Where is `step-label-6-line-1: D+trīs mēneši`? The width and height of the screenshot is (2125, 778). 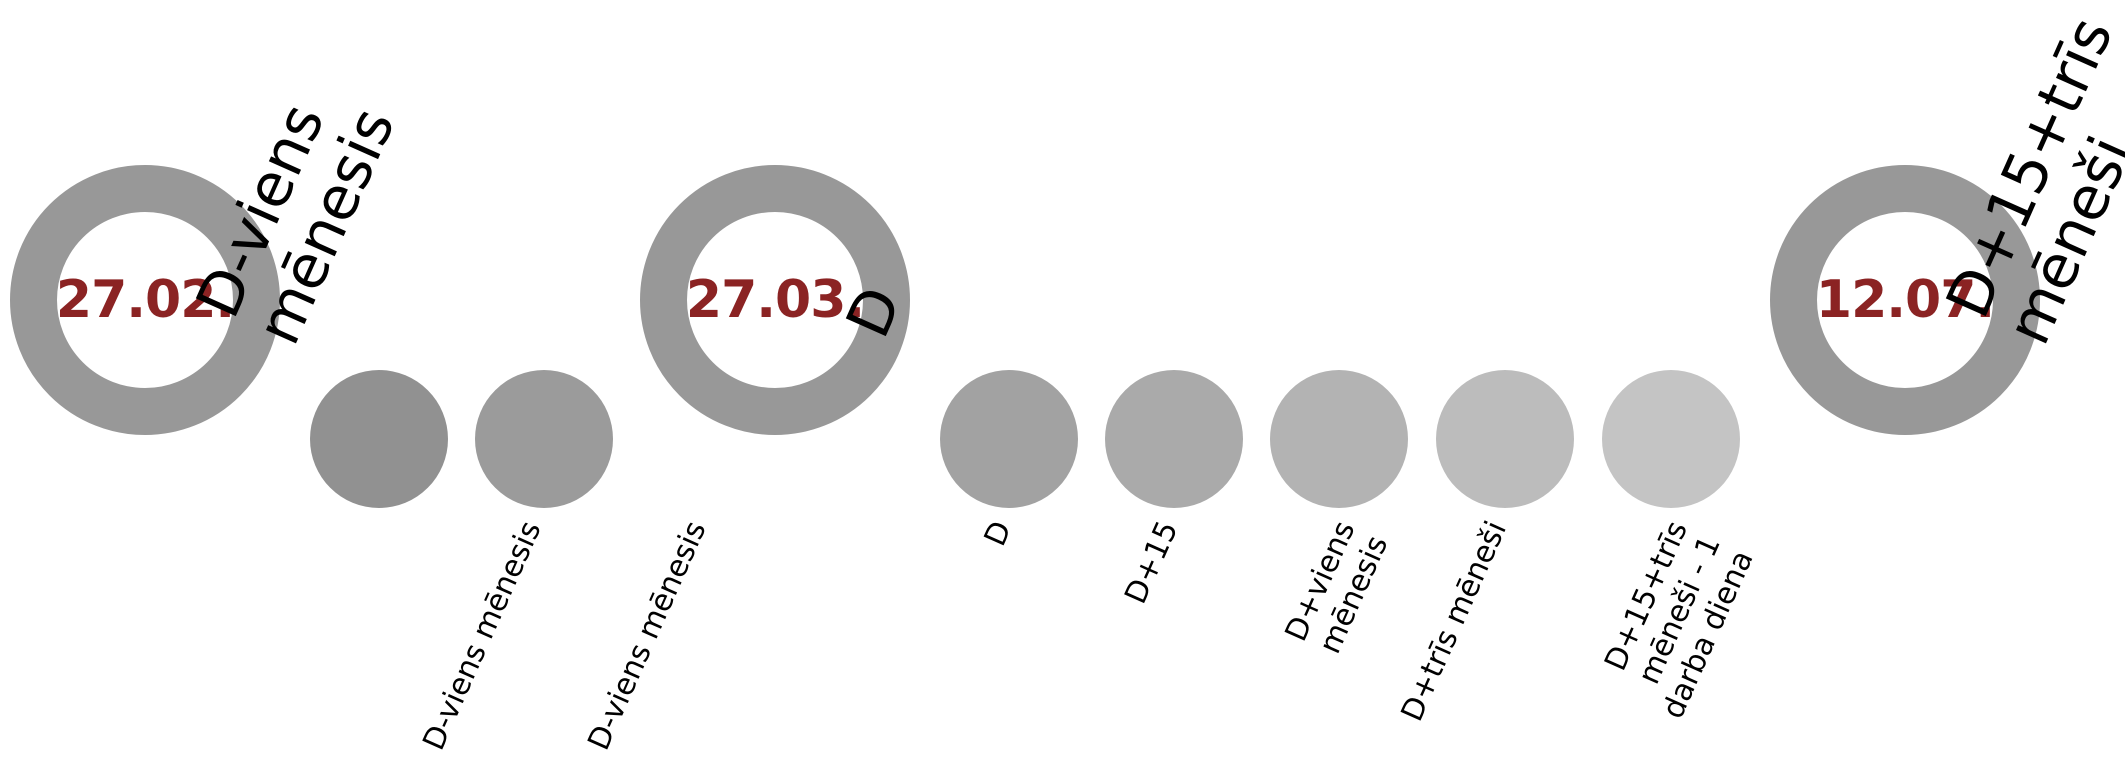
step-label-6-line-1: D+trīs mēneši is located at coordinates (1454, 621).